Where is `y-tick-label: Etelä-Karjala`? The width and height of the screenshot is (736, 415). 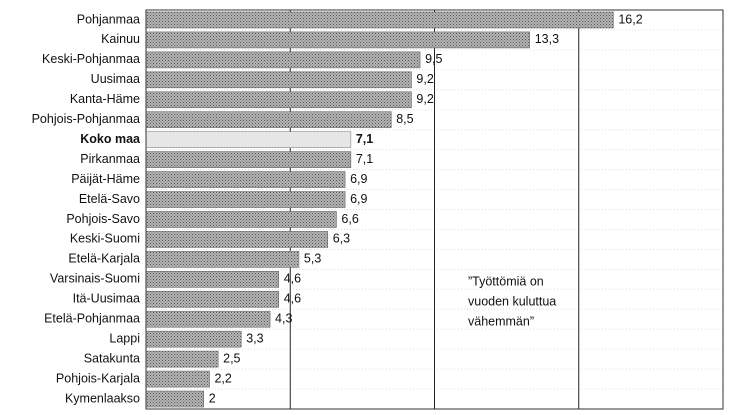
y-tick-label: Etelä-Karjala is located at coordinates (104, 259).